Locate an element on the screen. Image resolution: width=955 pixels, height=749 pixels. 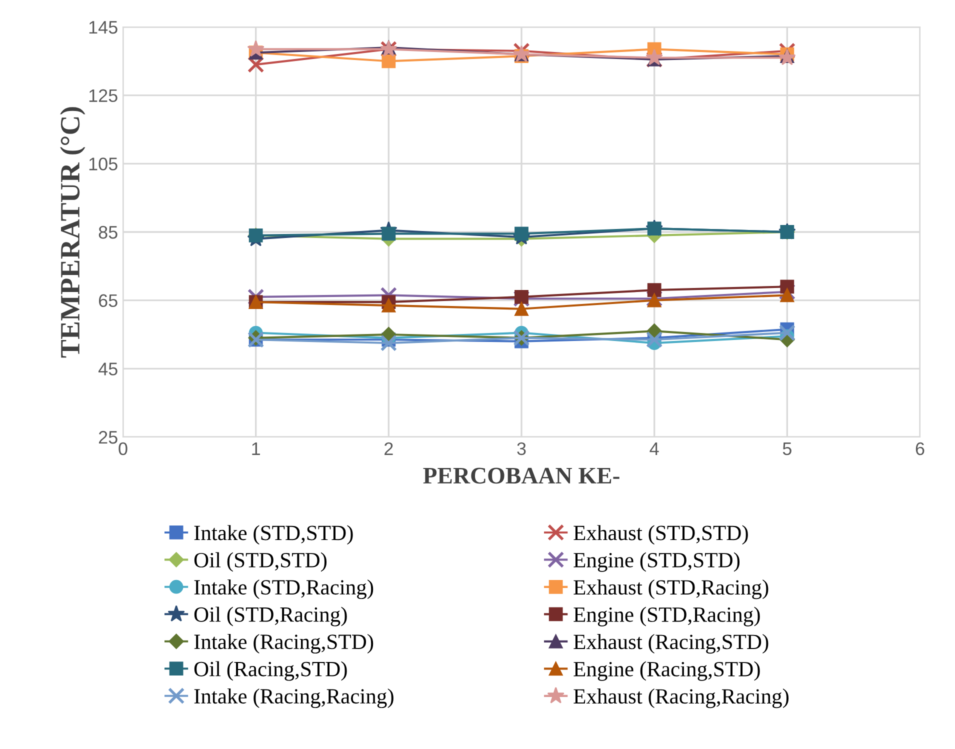
legend-label: Oil (STD,Racing) is located at coordinates (270, 616).